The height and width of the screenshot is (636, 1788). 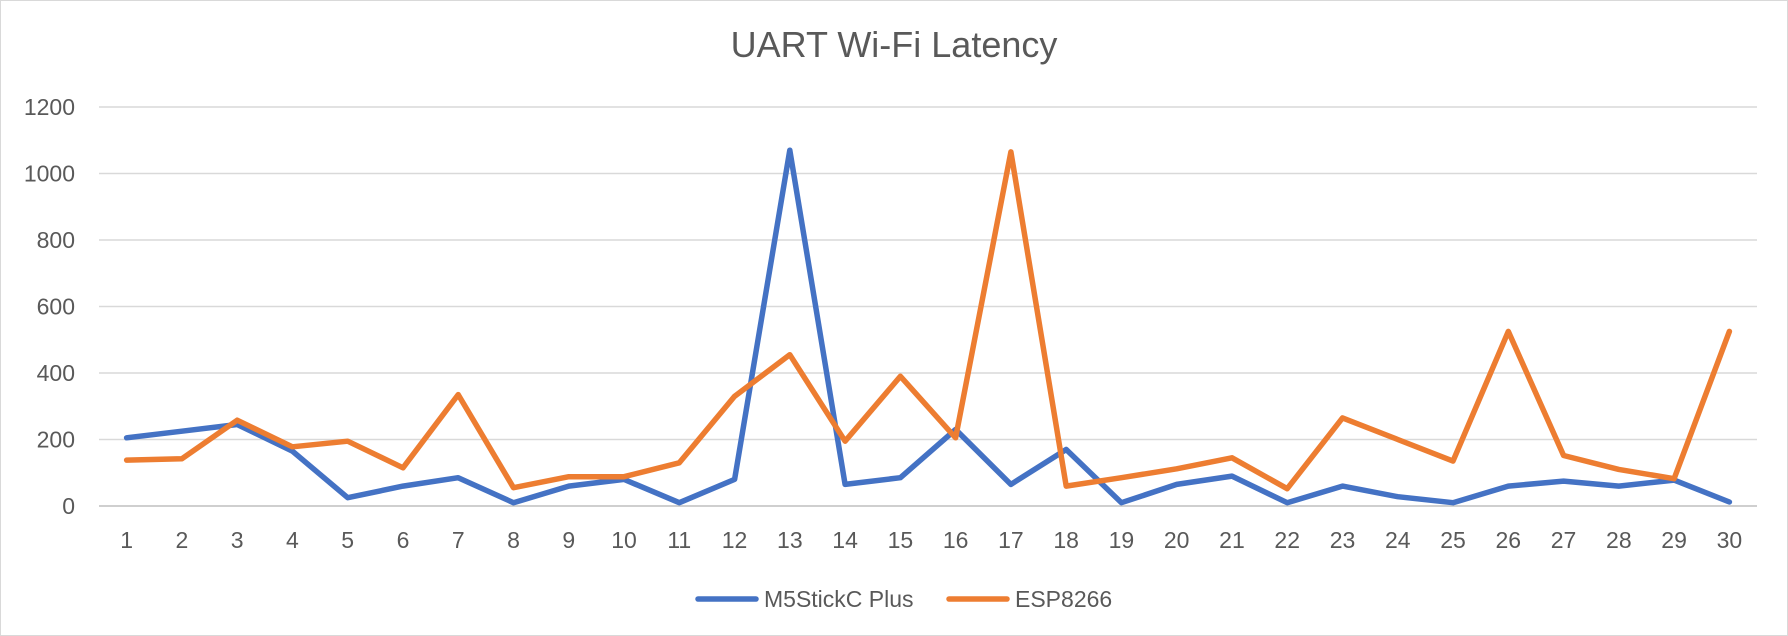 I want to click on x-tick-label: 1, so click(x=126, y=540).